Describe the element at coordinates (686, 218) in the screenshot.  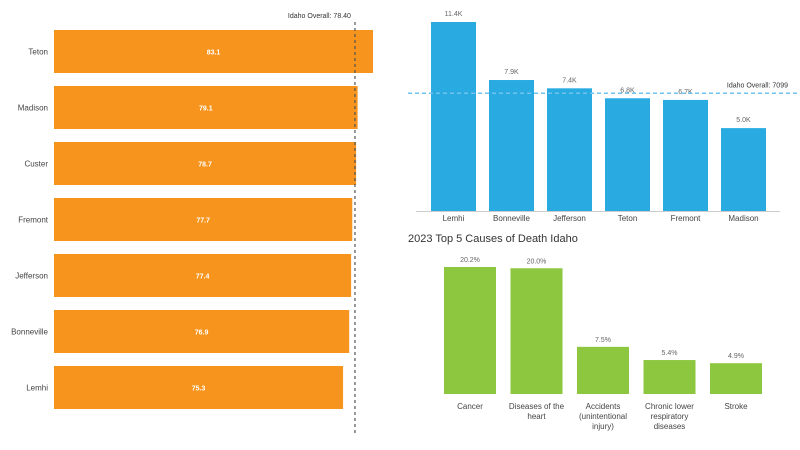
I see `x-tick-label: Fremont` at that location.